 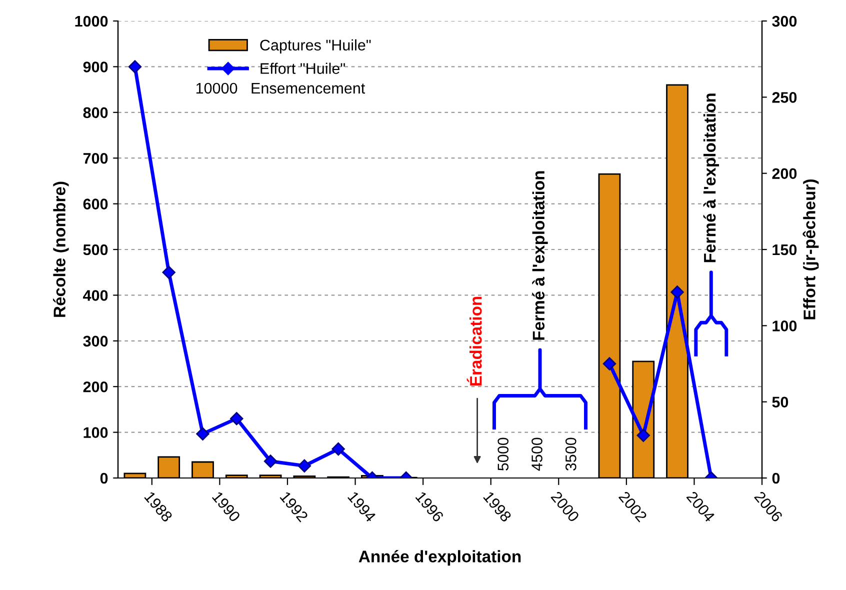 What do you see at coordinates (302, 68) in the screenshot?
I see `legend-label: Effort "Huile"` at bounding box center [302, 68].